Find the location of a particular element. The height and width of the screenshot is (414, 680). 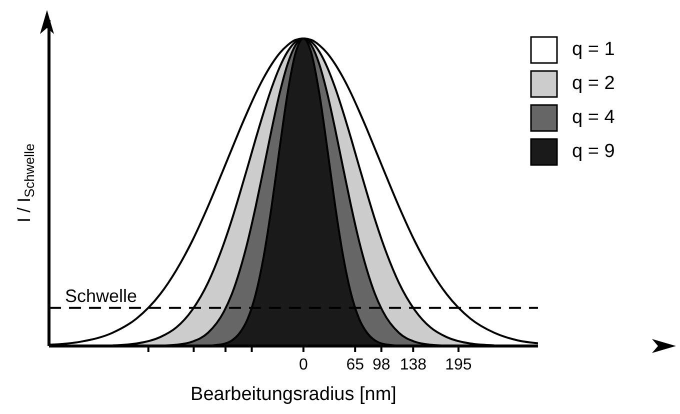

x-tick-label: 195 is located at coordinates (458, 365).